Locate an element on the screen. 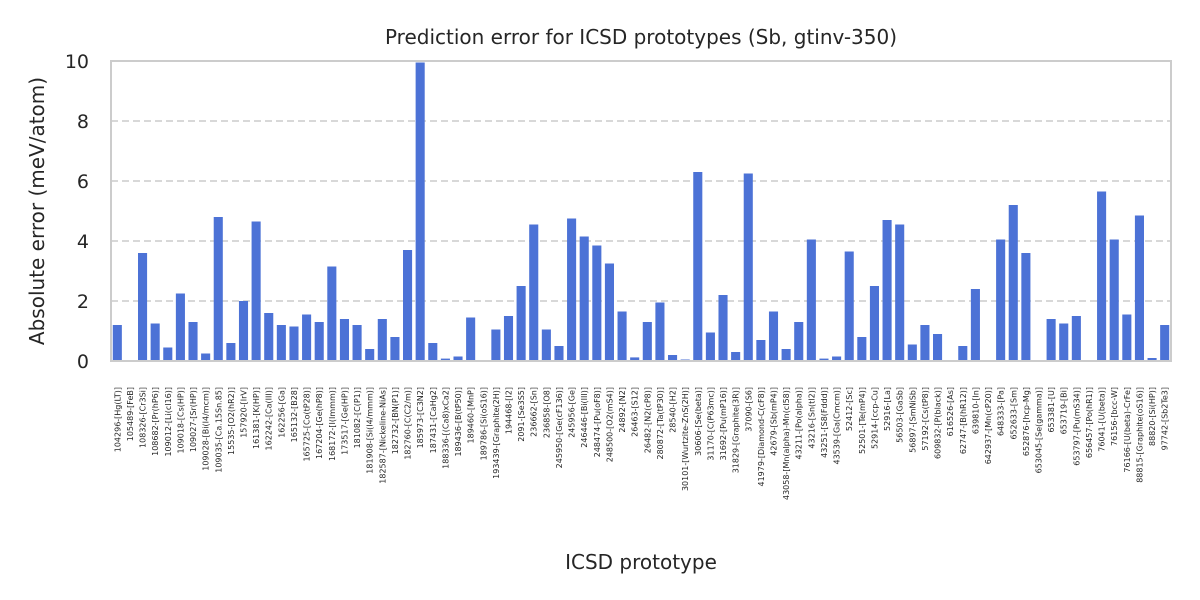  x-tick-label: 653797-[Pu(mS34)] is located at coordinates (1076, 426).